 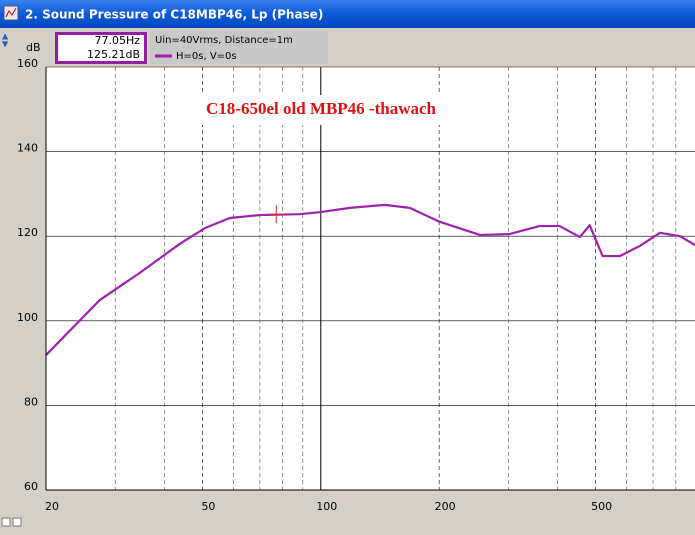 What do you see at coordinates (224, 40) in the screenshot?
I see `legend-header: Uin=40Vrms, Distance=1m` at bounding box center [224, 40].